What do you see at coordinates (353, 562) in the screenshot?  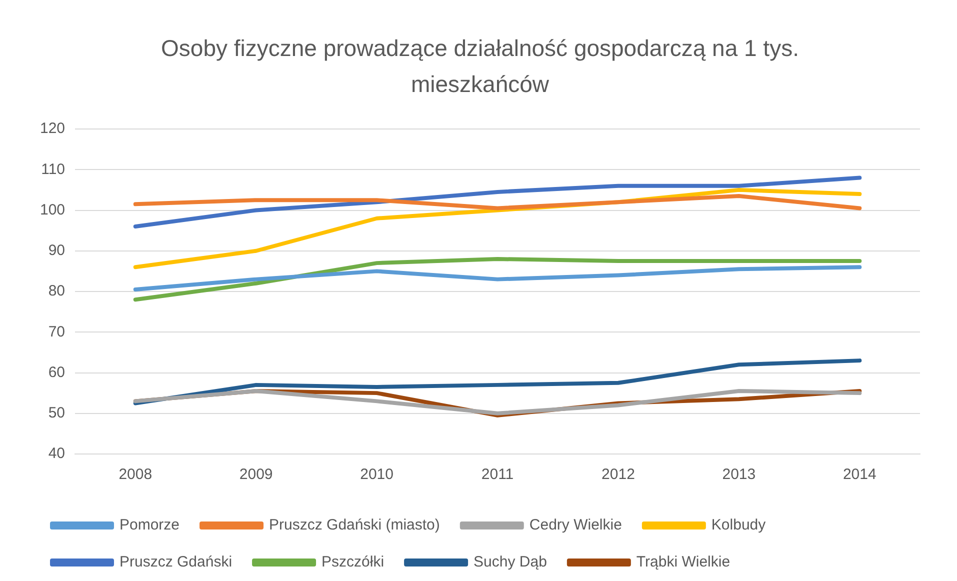 I see `legend-label: Pszczółki` at bounding box center [353, 562].